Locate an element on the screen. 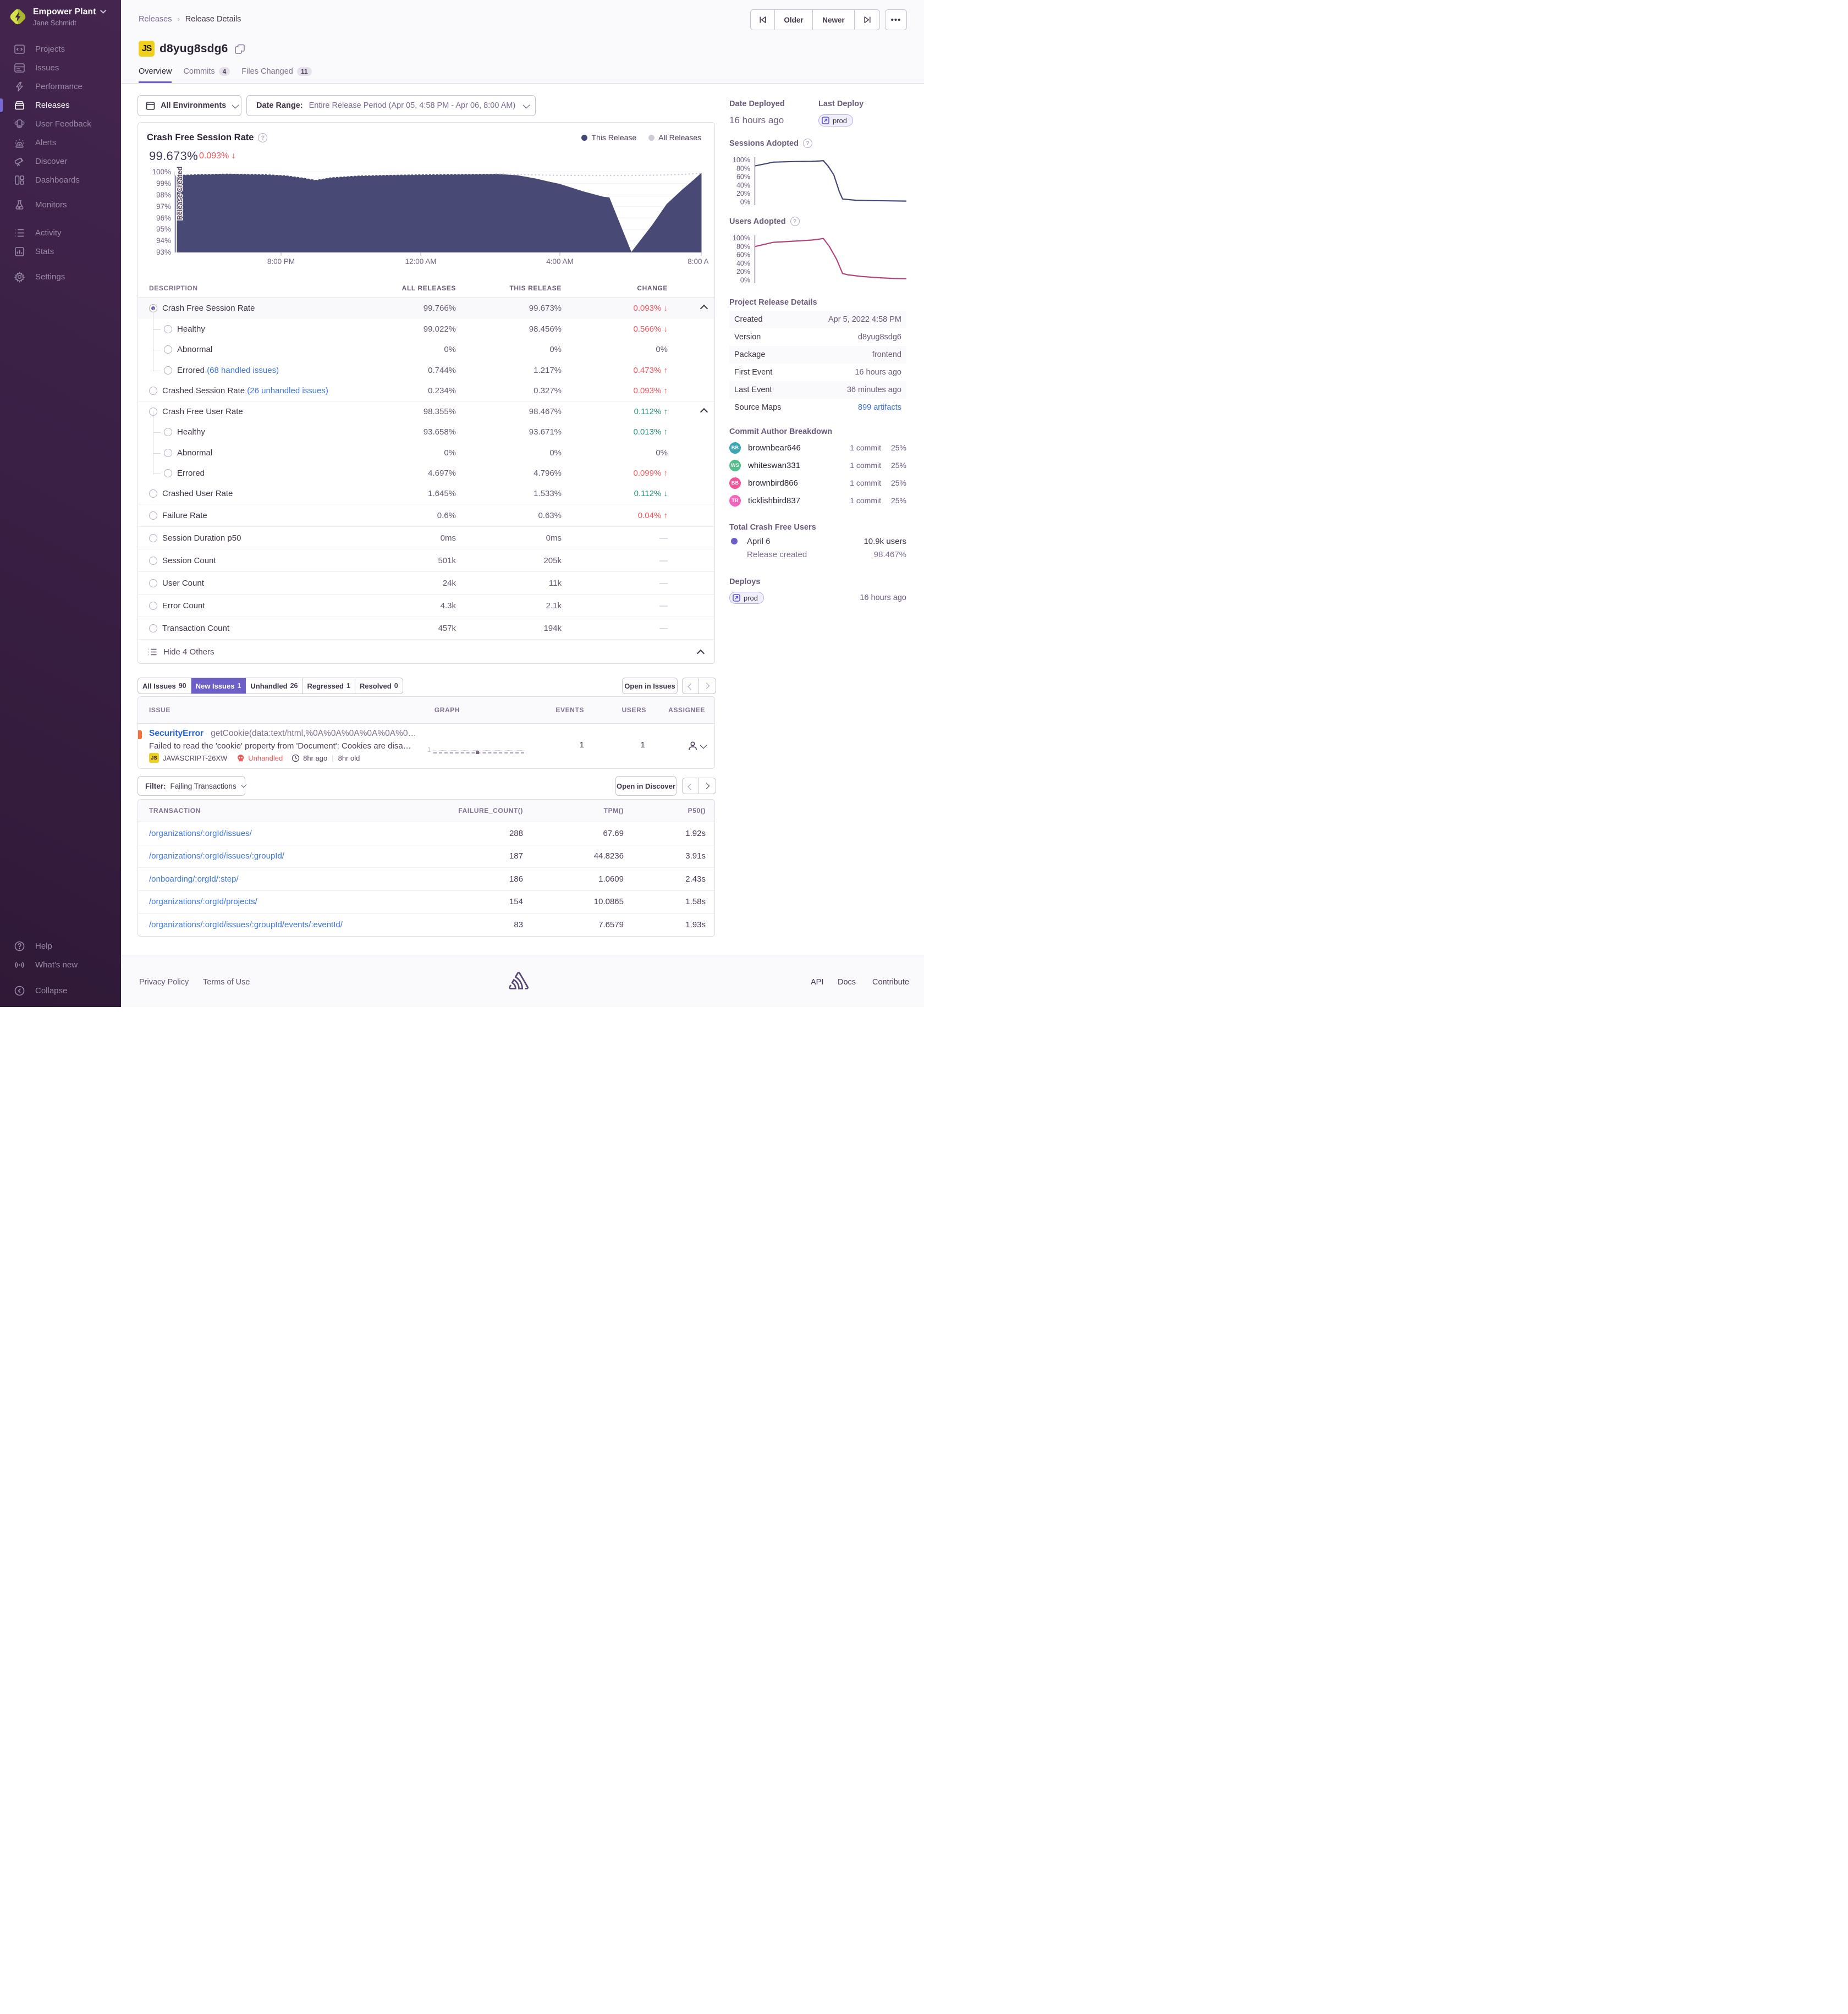 This screenshot has width=1848, height=2014. svg-text: 96% is located at coordinates (163, 218).